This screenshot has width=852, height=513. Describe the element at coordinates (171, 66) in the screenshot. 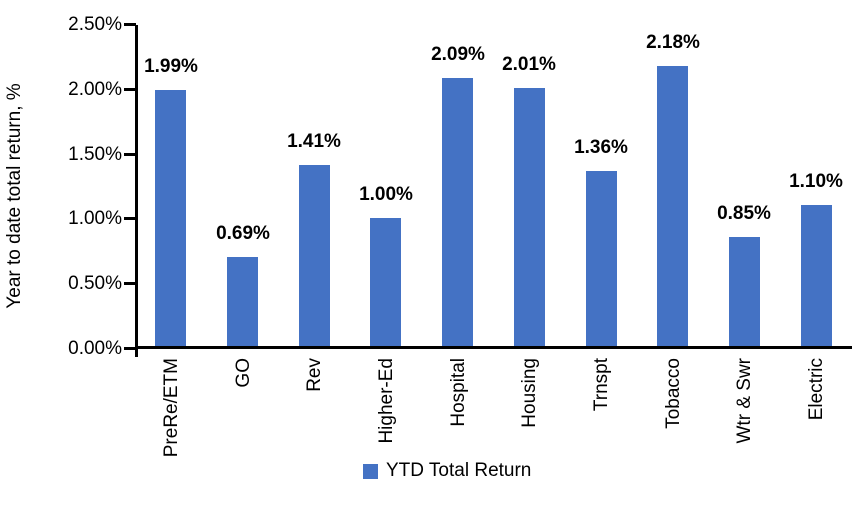

I see `bar-value-label: 1.99%` at that location.